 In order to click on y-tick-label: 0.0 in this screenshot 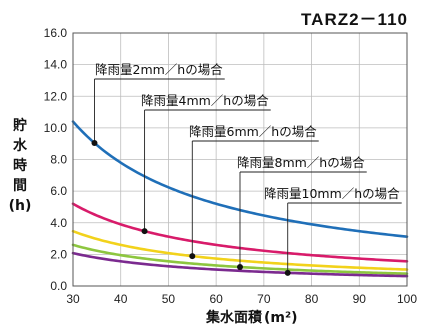, I will do `click(58, 286)`.